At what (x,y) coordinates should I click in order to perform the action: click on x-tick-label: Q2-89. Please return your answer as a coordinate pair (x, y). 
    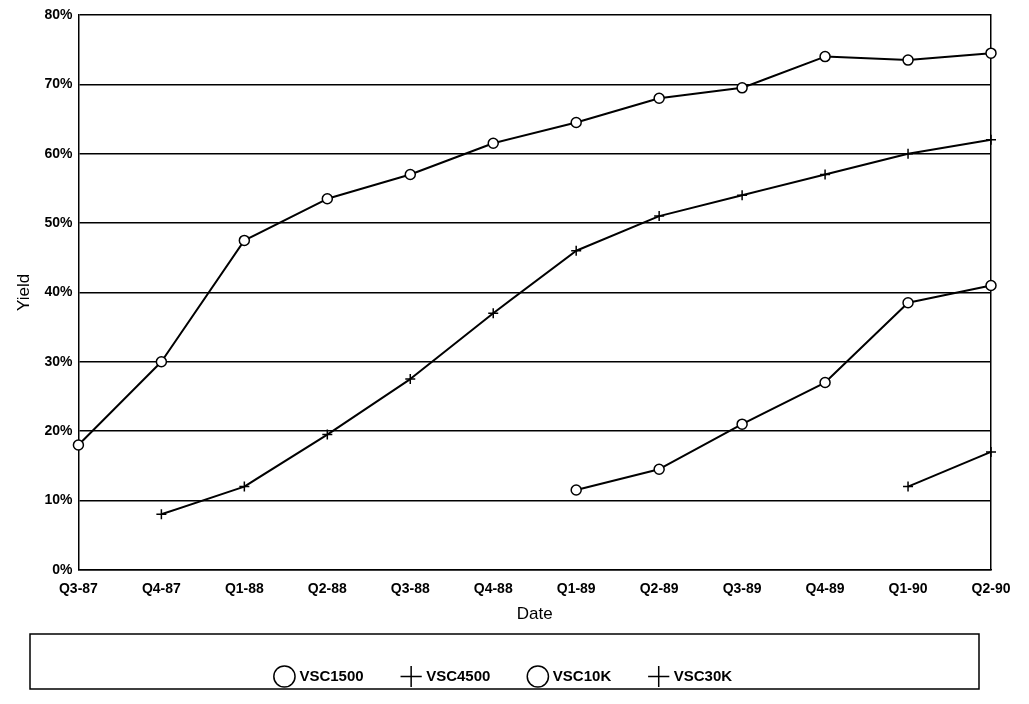
    Looking at the image, I should click on (659, 588).